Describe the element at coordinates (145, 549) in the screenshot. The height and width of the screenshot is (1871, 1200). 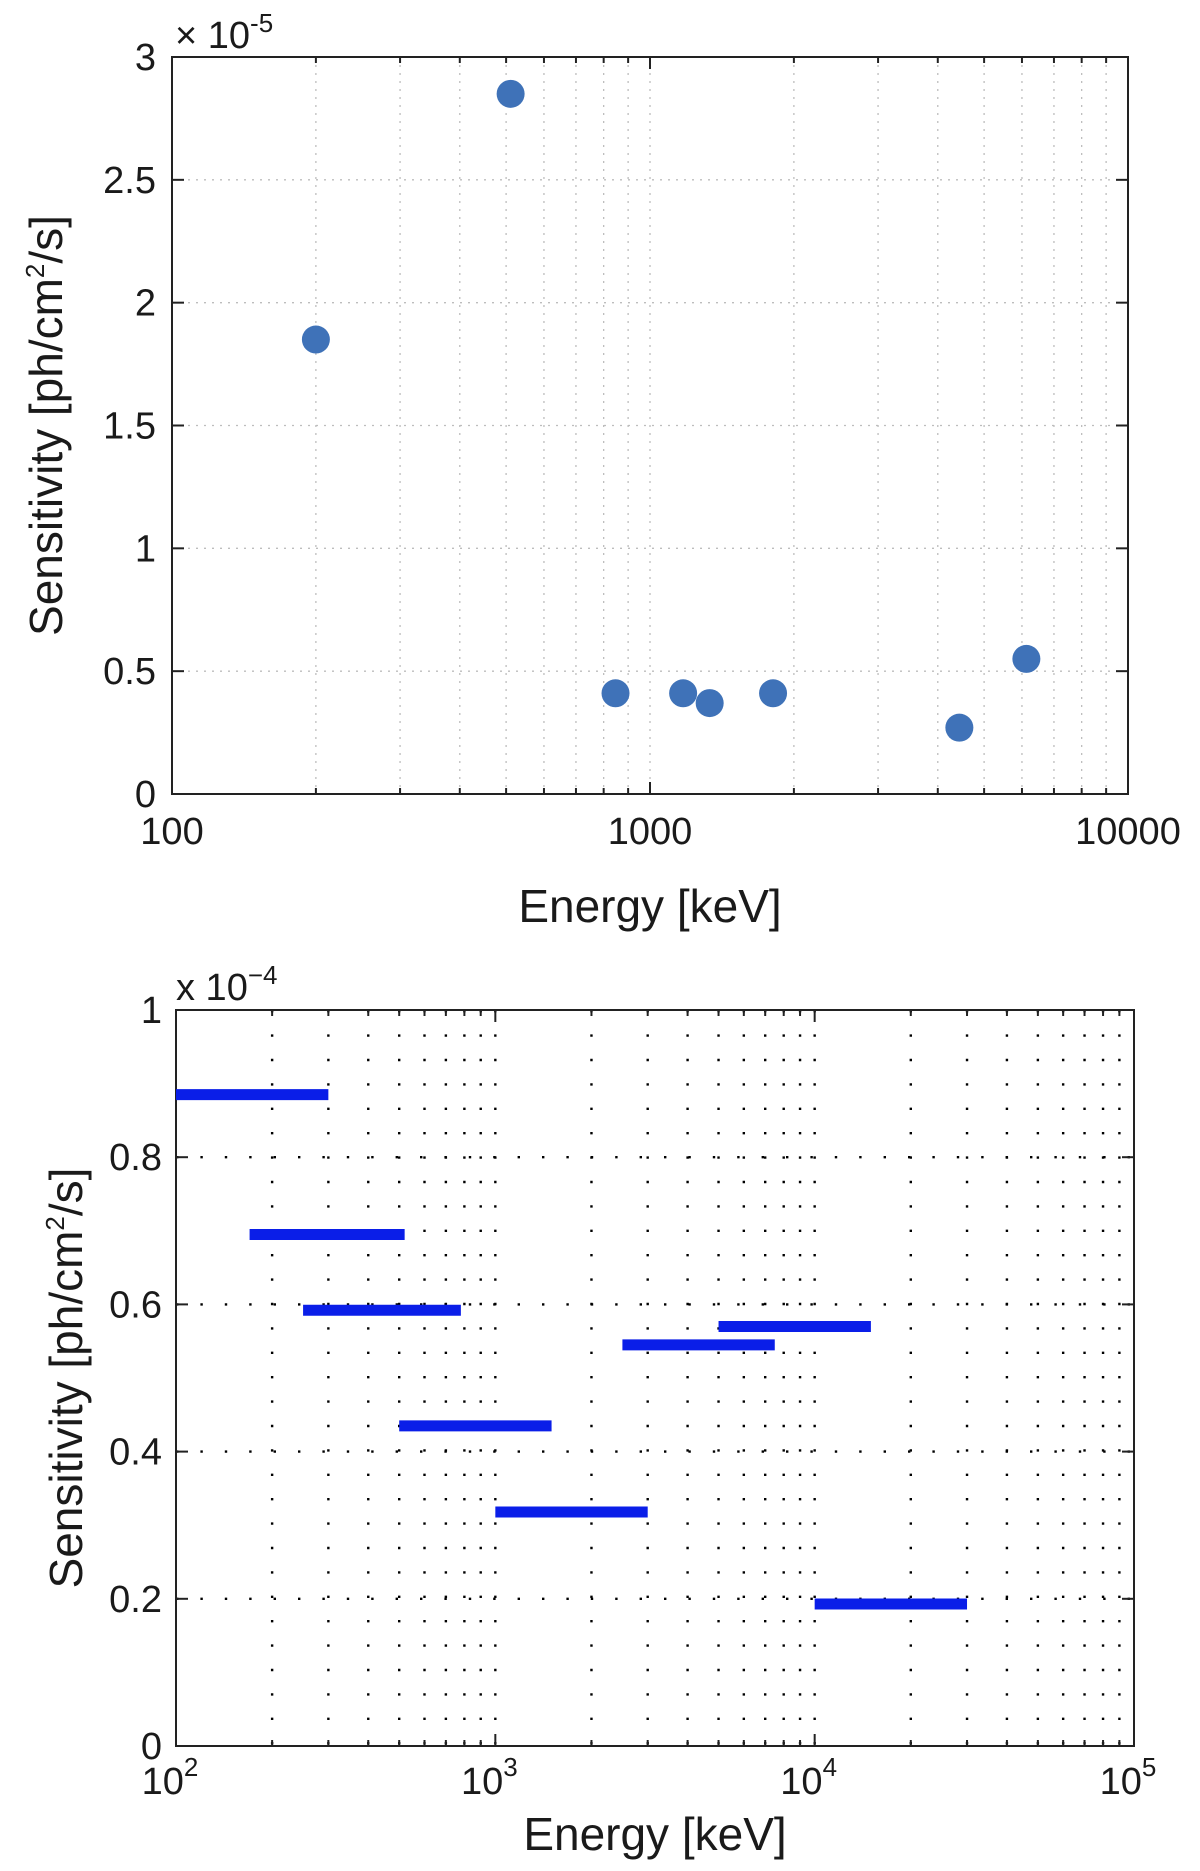
I see `chart1-y-tick-label: 1` at that location.